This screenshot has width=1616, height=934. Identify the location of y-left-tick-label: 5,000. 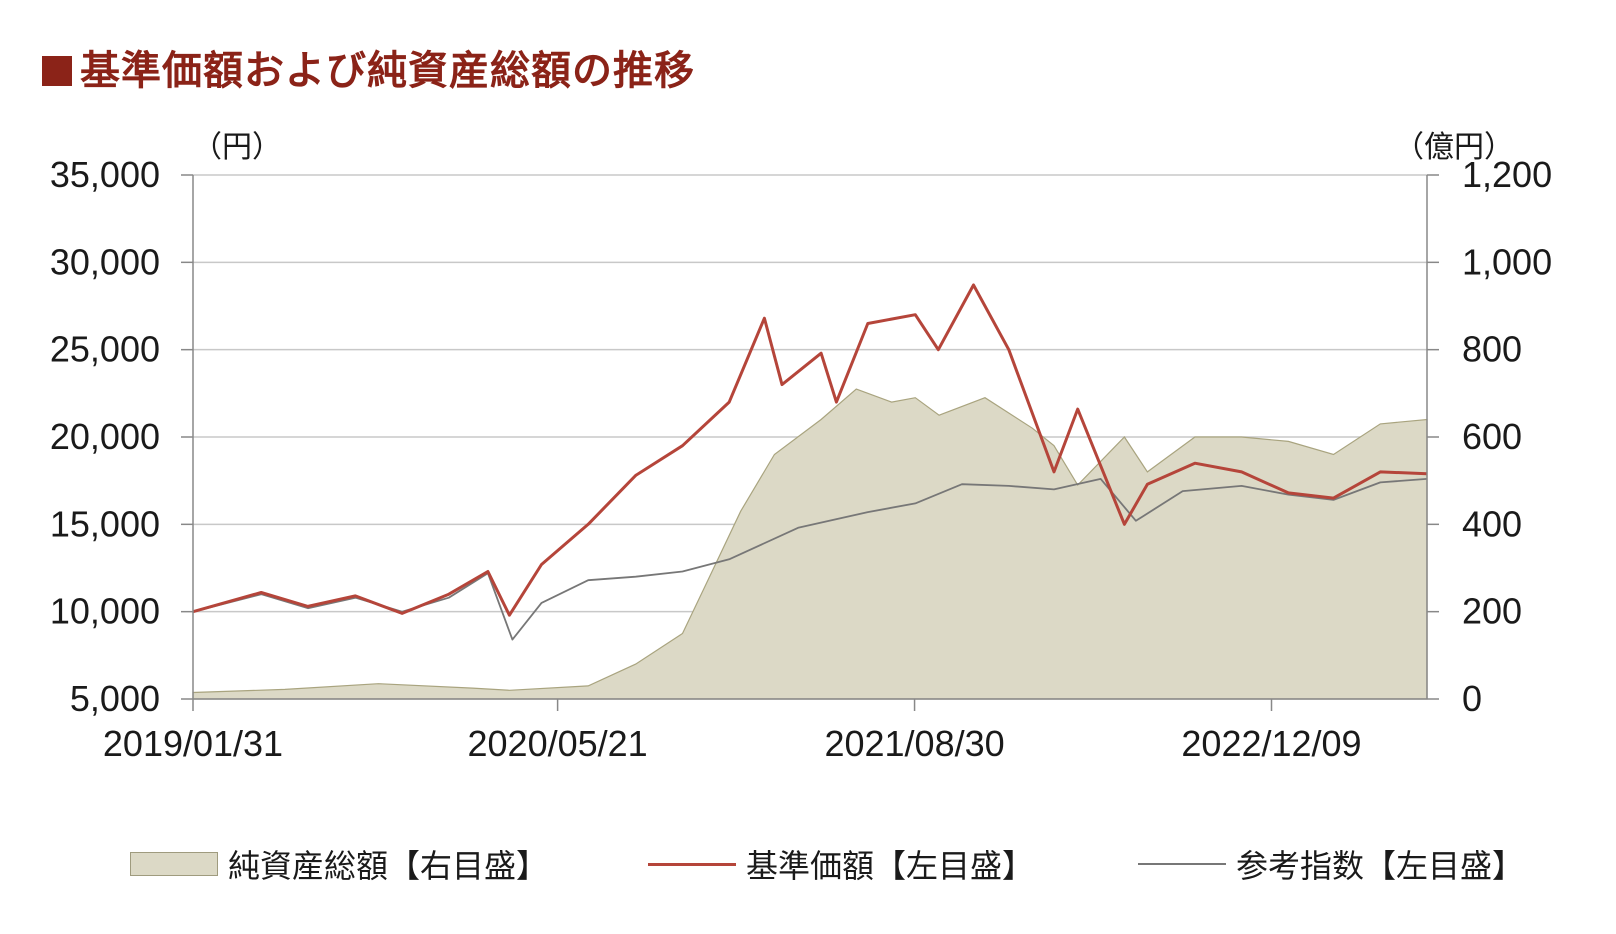
(115, 698).